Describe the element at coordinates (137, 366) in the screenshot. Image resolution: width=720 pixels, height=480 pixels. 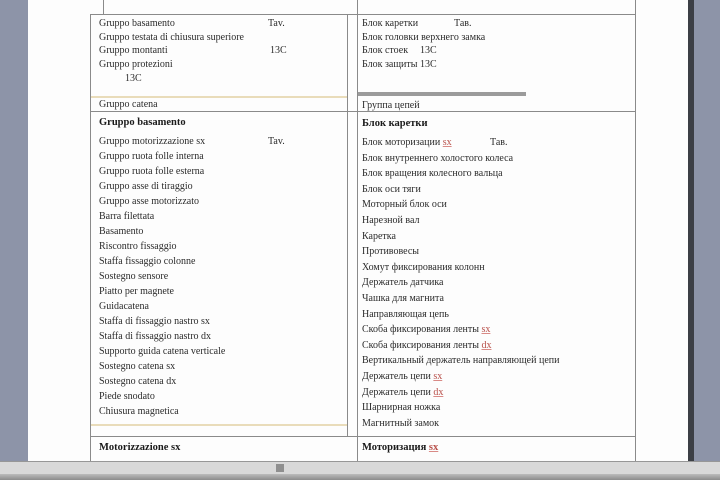
I see `row-text: Sostegno catena sx` at that location.